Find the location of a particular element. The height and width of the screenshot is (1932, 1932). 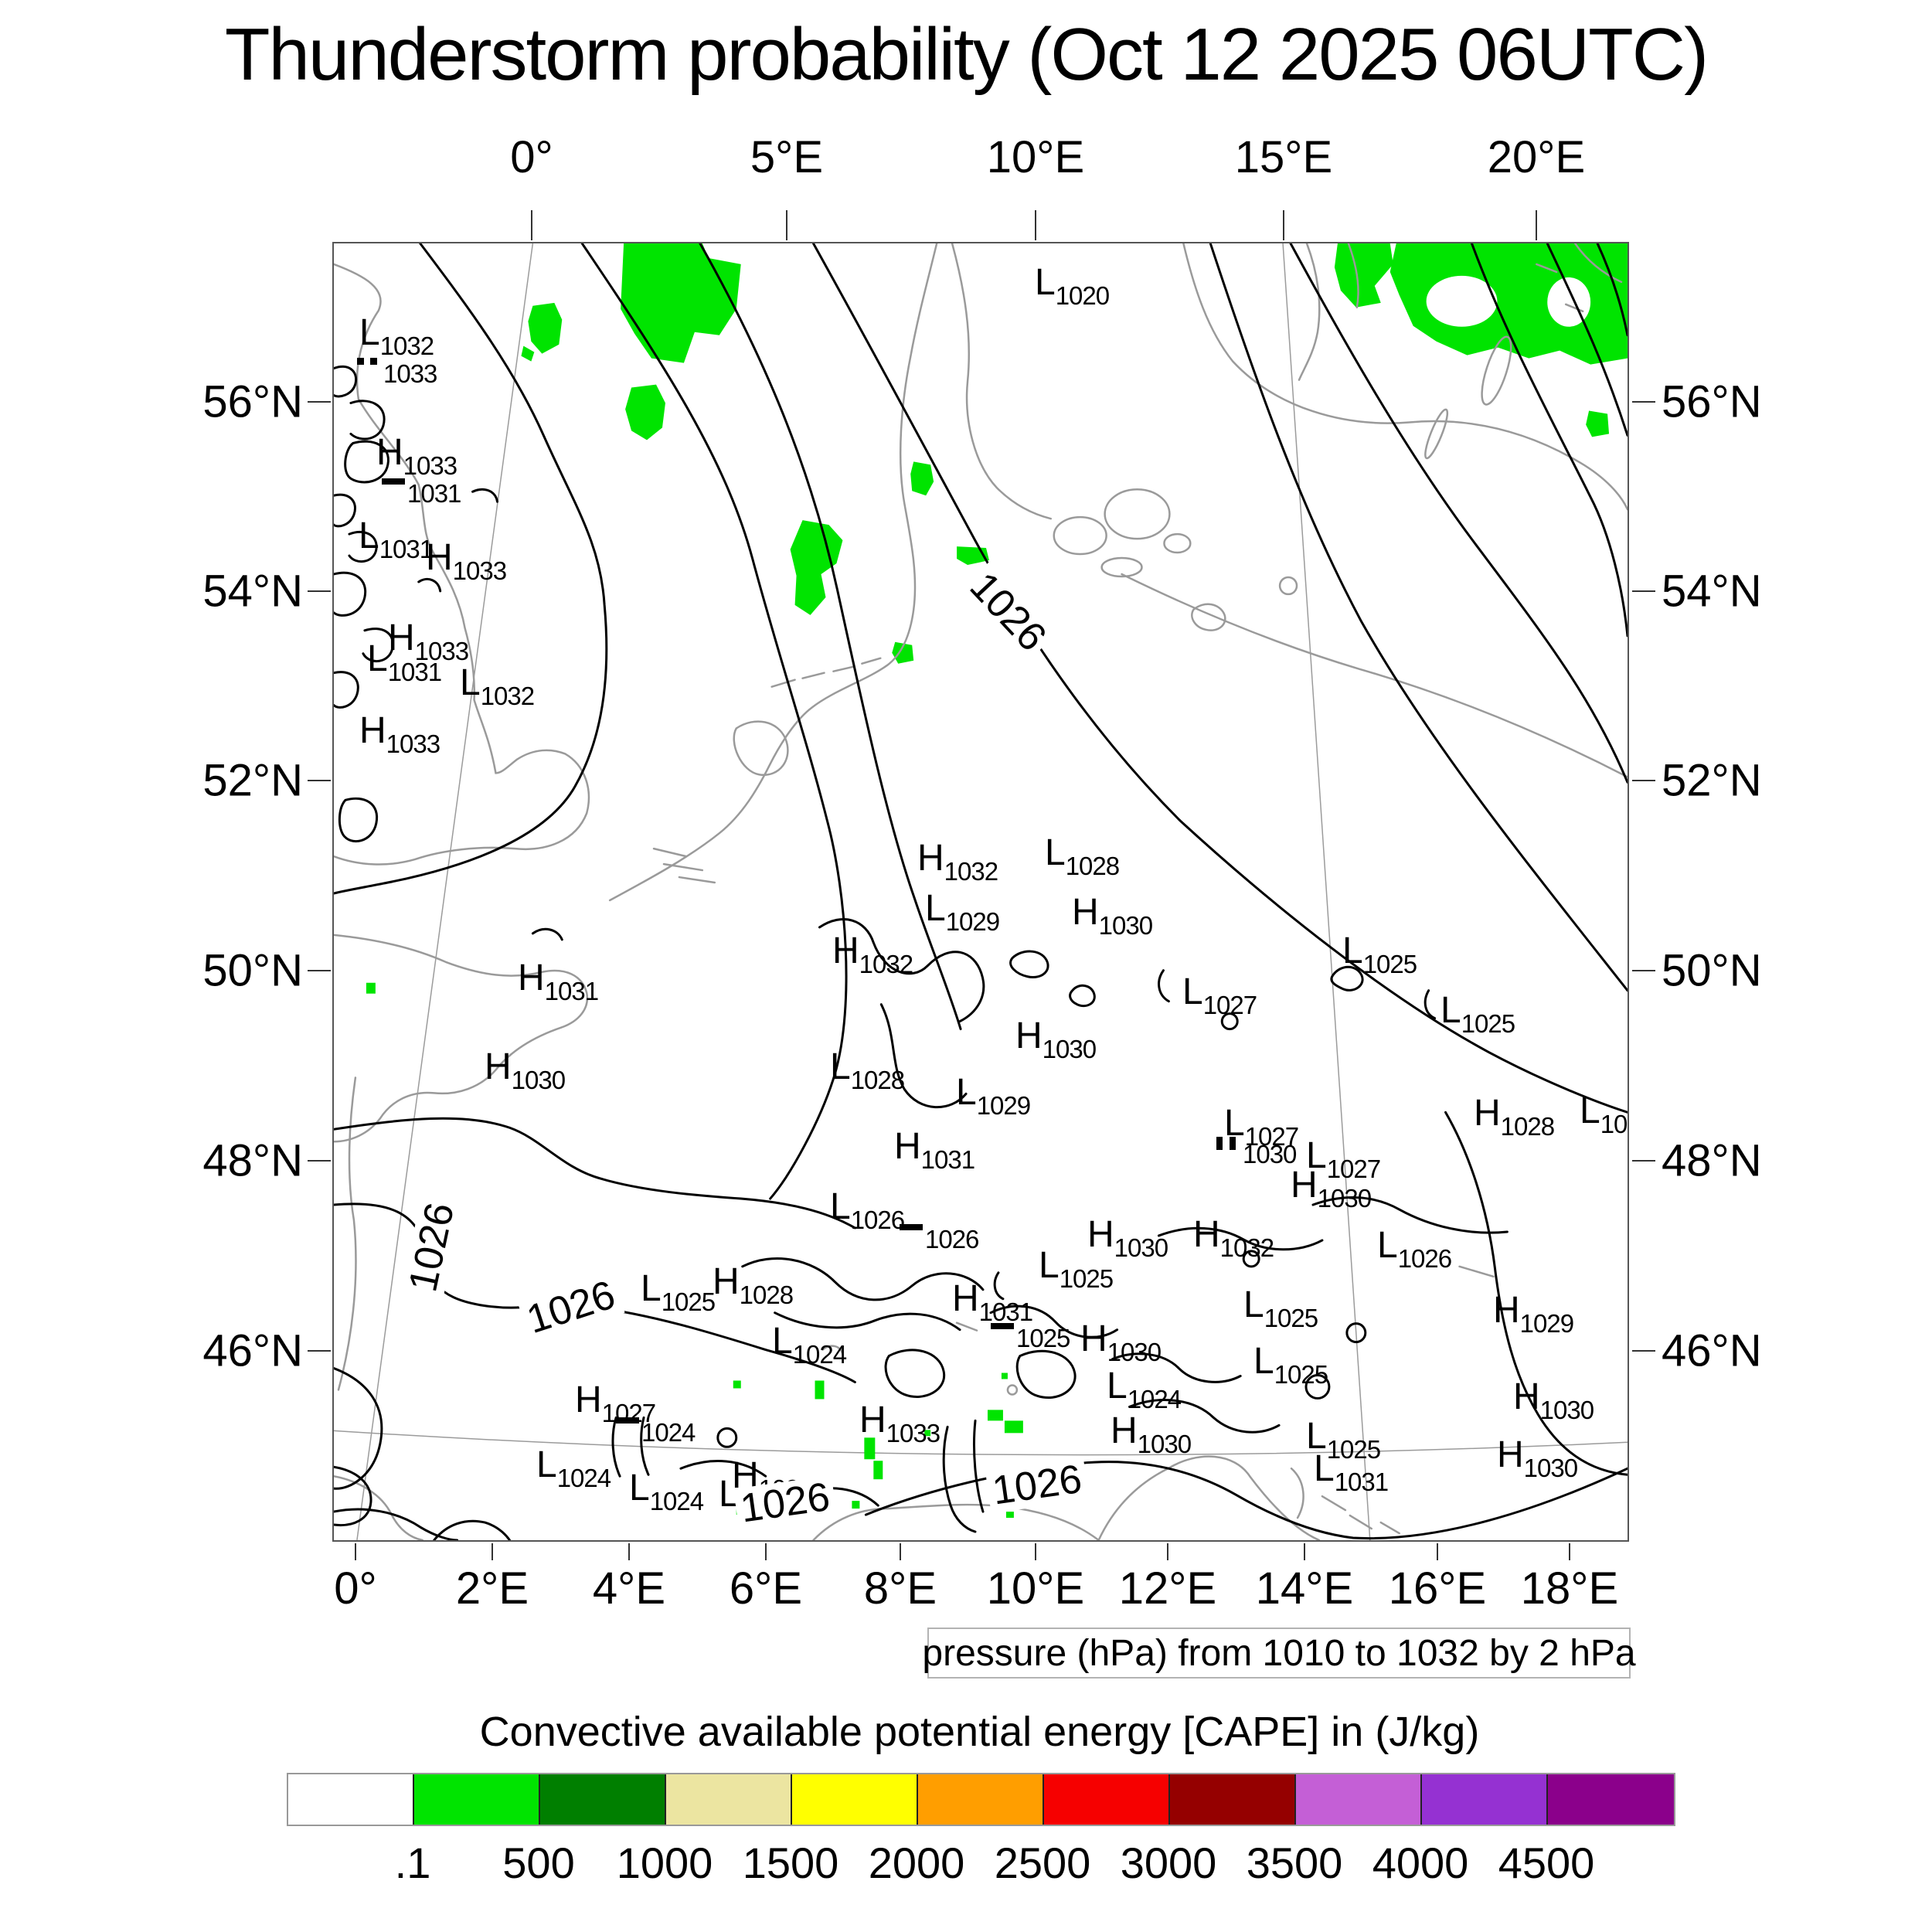

contour-dash-mark is located at coordinates (1003, 1326).